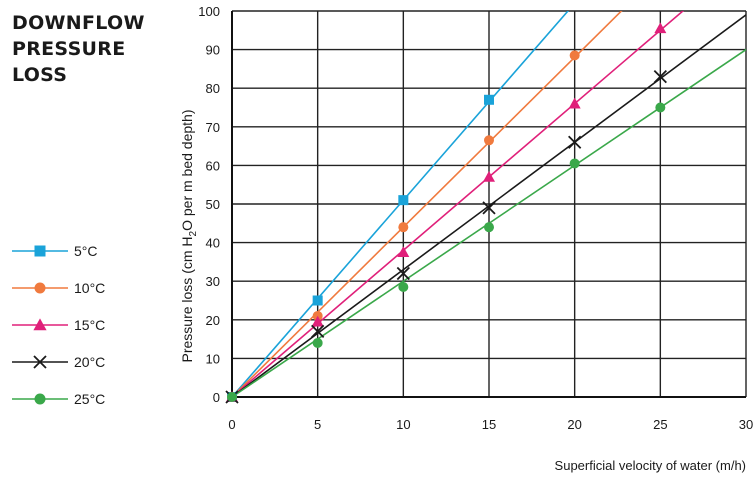 Image resolution: width=753 pixels, height=477 pixels. I want to click on y-tick-label: 40, so click(213, 243).